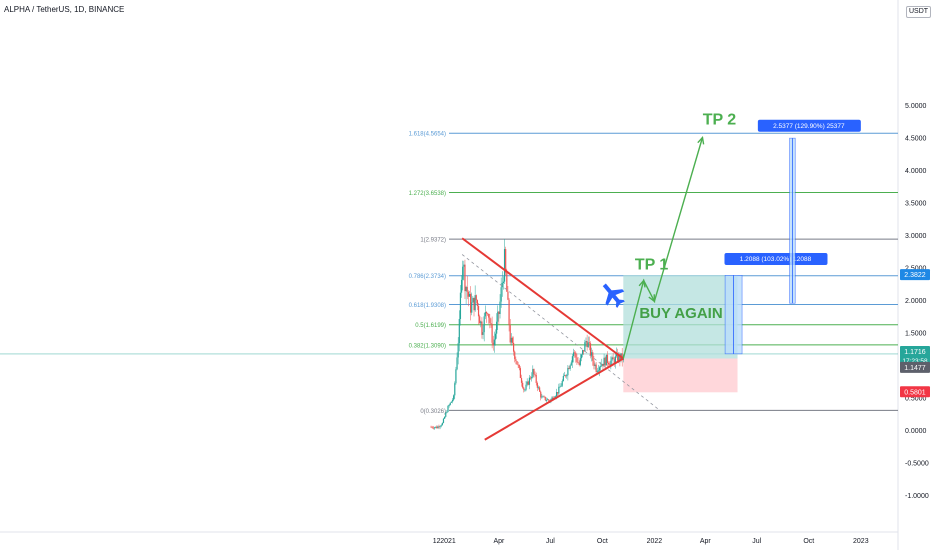 This screenshot has width=932, height=550. I want to click on fib-level-label: 0(0.3026), so click(433, 412).